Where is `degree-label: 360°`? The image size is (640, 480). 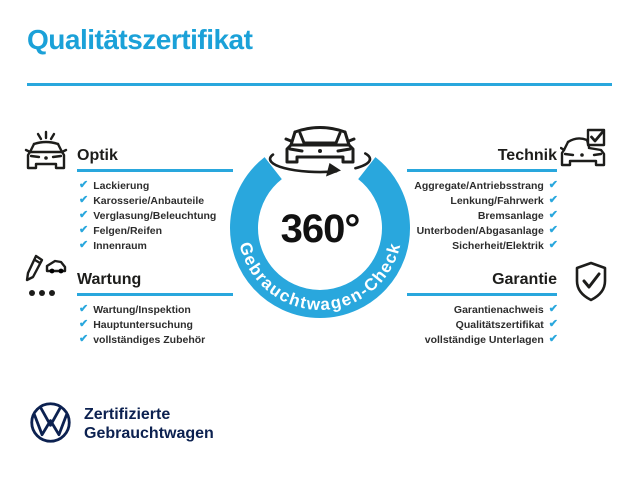 degree-label: 360° is located at coordinates (320, 229).